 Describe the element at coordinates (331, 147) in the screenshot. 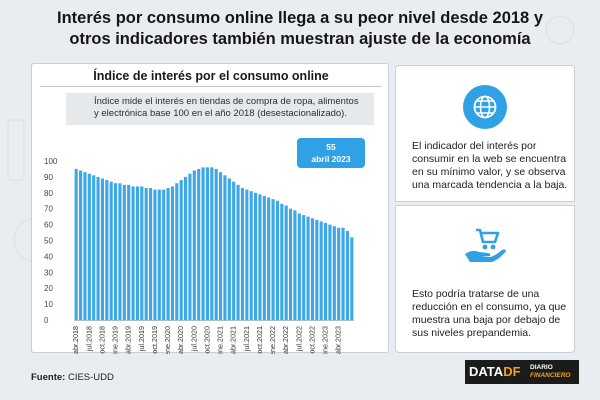

I see `annotation-value: 55` at that location.